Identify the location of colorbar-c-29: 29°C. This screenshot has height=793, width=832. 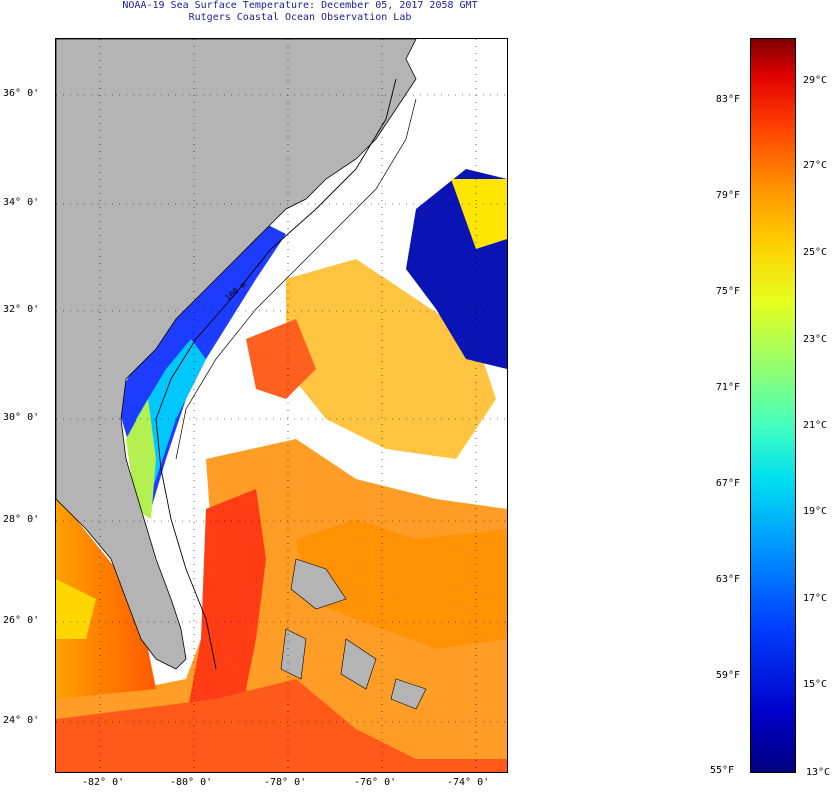
(815, 80).